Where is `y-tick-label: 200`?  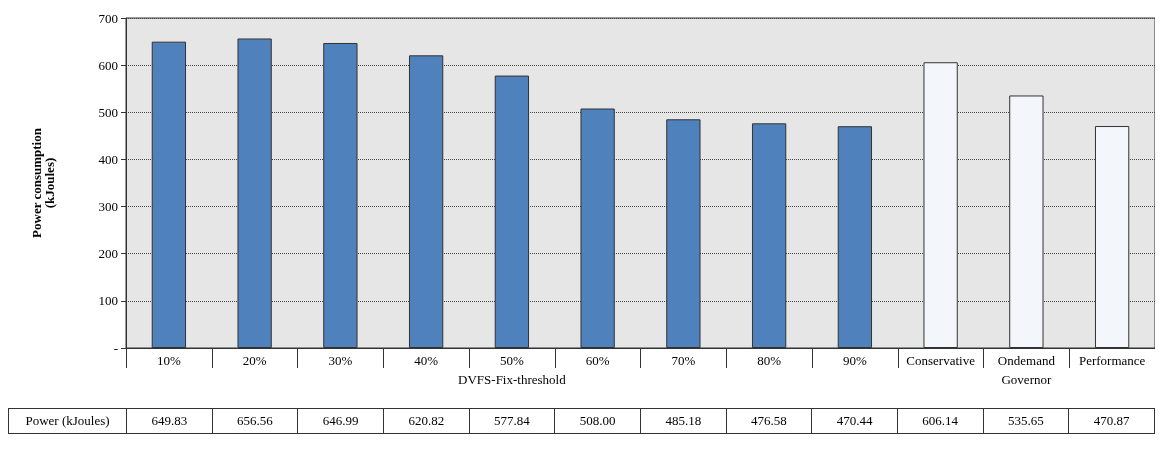 y-tick-label: 200 is located at coordinates (108, 254).